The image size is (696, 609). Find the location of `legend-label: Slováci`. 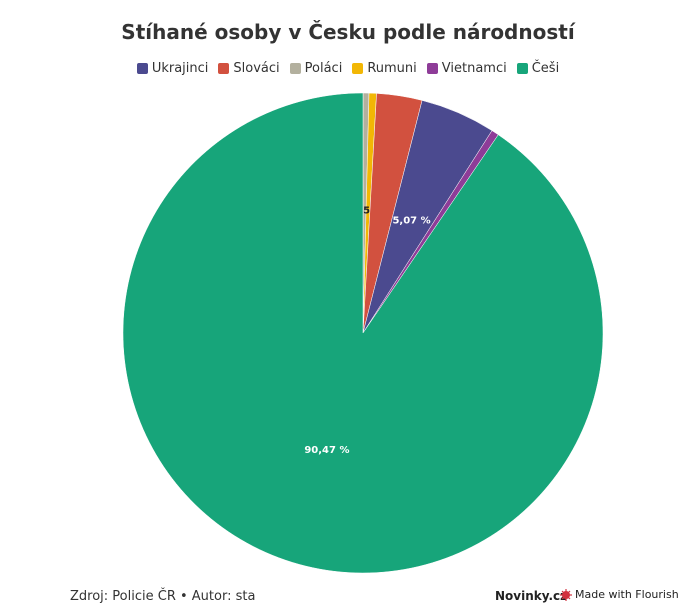

legend-label: Slováci is located at coordinates (256, 68).